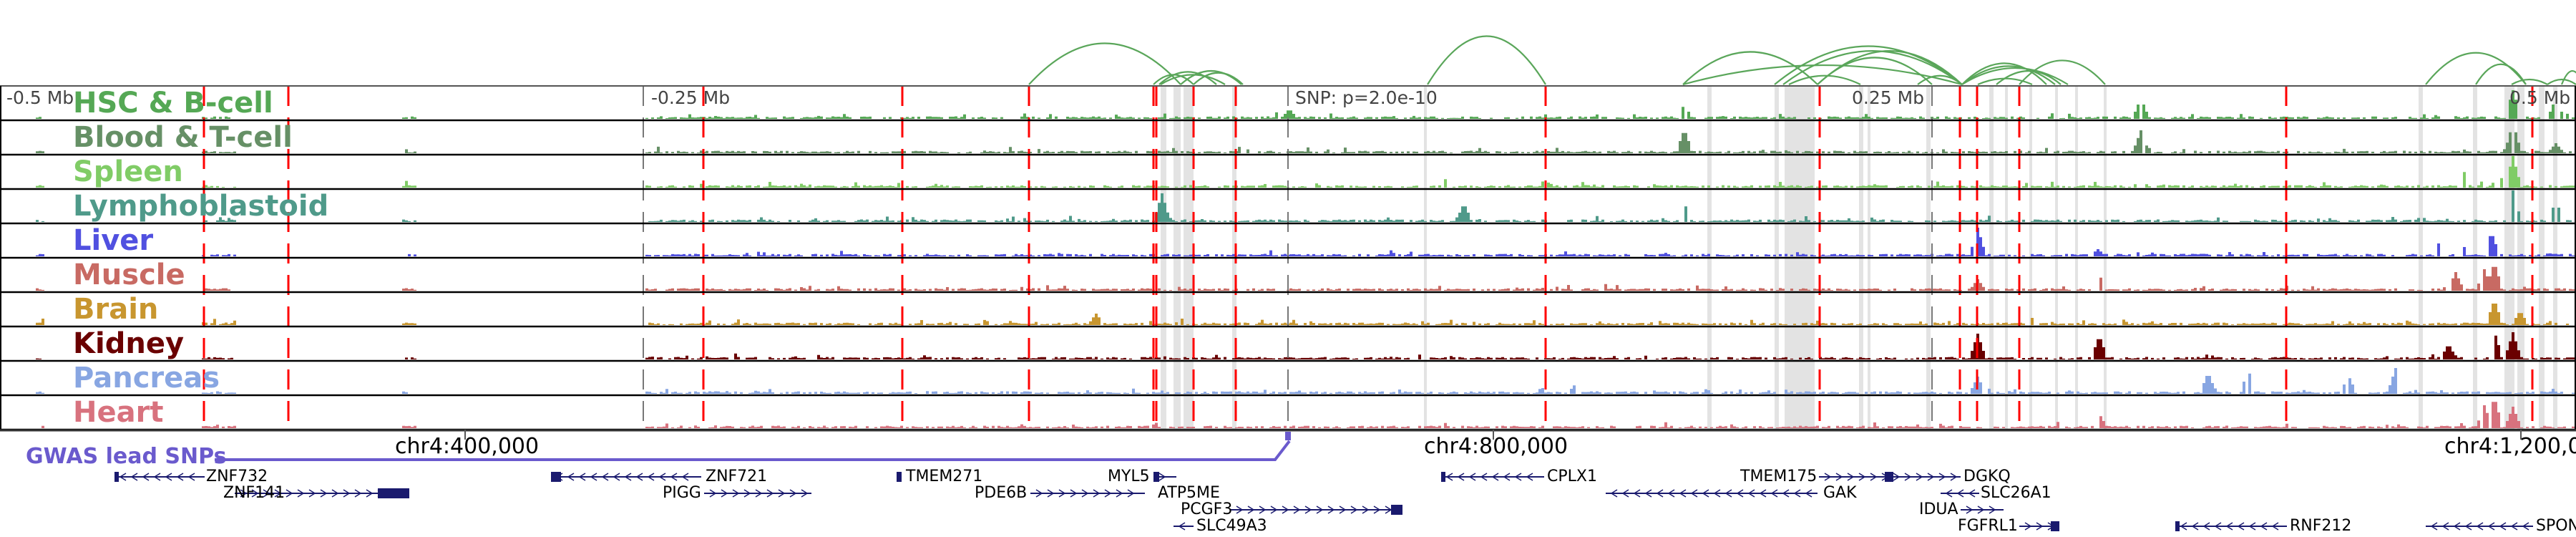 The height and width of the screenshot is (537, 2576). Describe the element at coordinates (1302, 314) in the screenshot. I see `signal-track-brain` at that location.